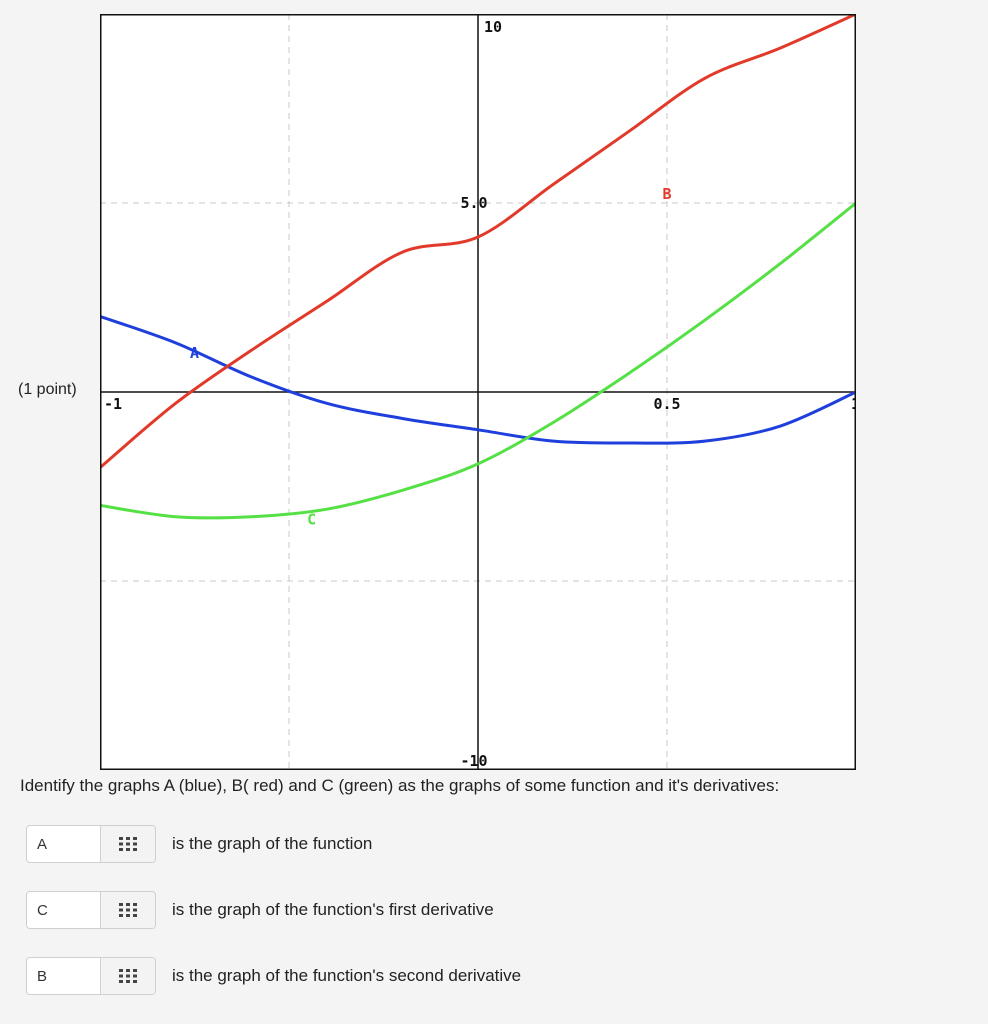 This screenshot has width=988, height=1024. I want to click on y-tick-label: 10, so click(493, 27).